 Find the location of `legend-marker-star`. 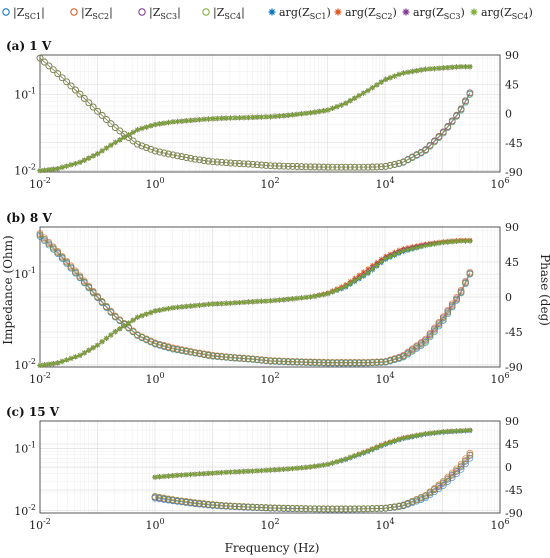

legend-marker-star is located at coordinates (474, 12).